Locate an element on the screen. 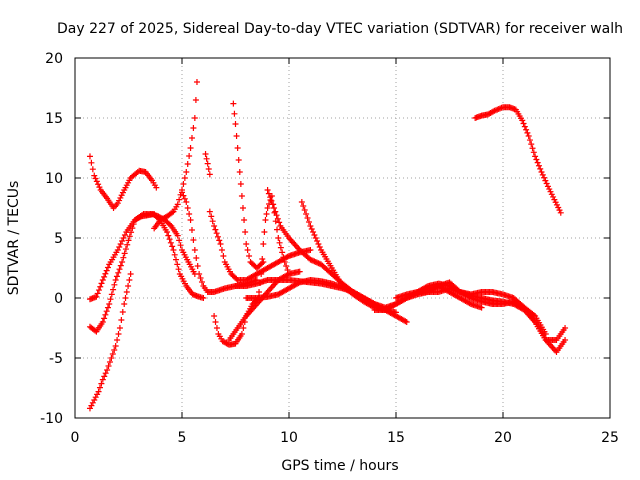 The height and width of the screenshot is (480, 640). x-axis-label: GPS time / hours is located at coordinates (339, 466).